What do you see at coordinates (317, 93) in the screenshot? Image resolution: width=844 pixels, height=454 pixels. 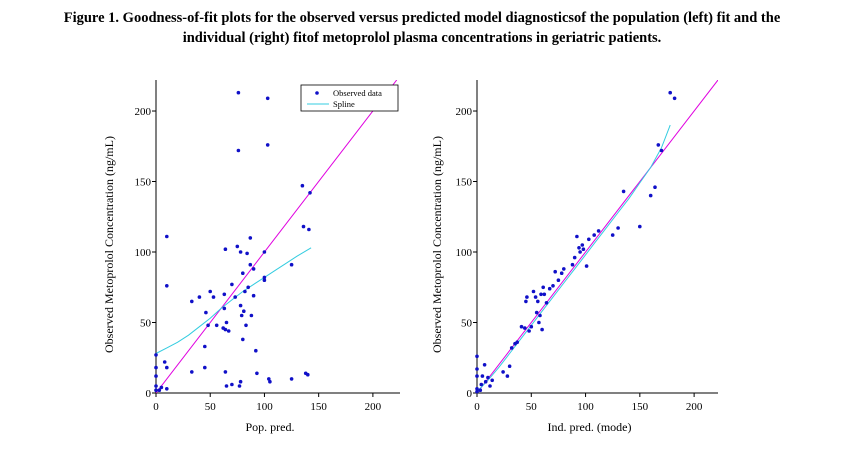 I see `legend-point-swatch` at bounding box center [317, 93].